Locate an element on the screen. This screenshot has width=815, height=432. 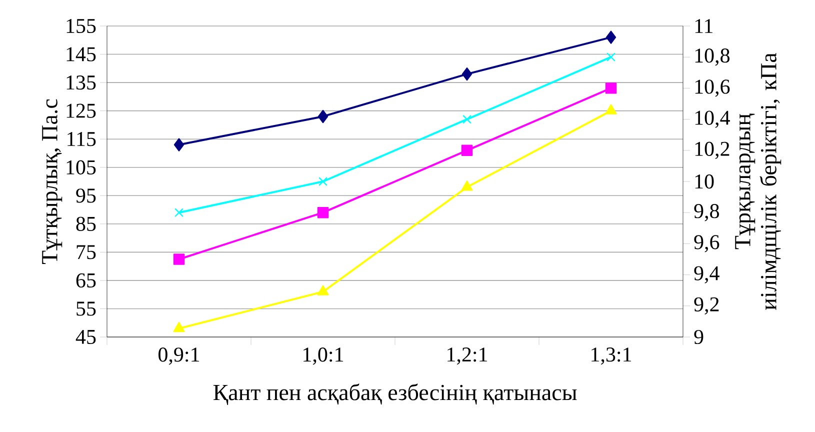
y2-tick-label: 10,6 is located at coordinates (712, 88).